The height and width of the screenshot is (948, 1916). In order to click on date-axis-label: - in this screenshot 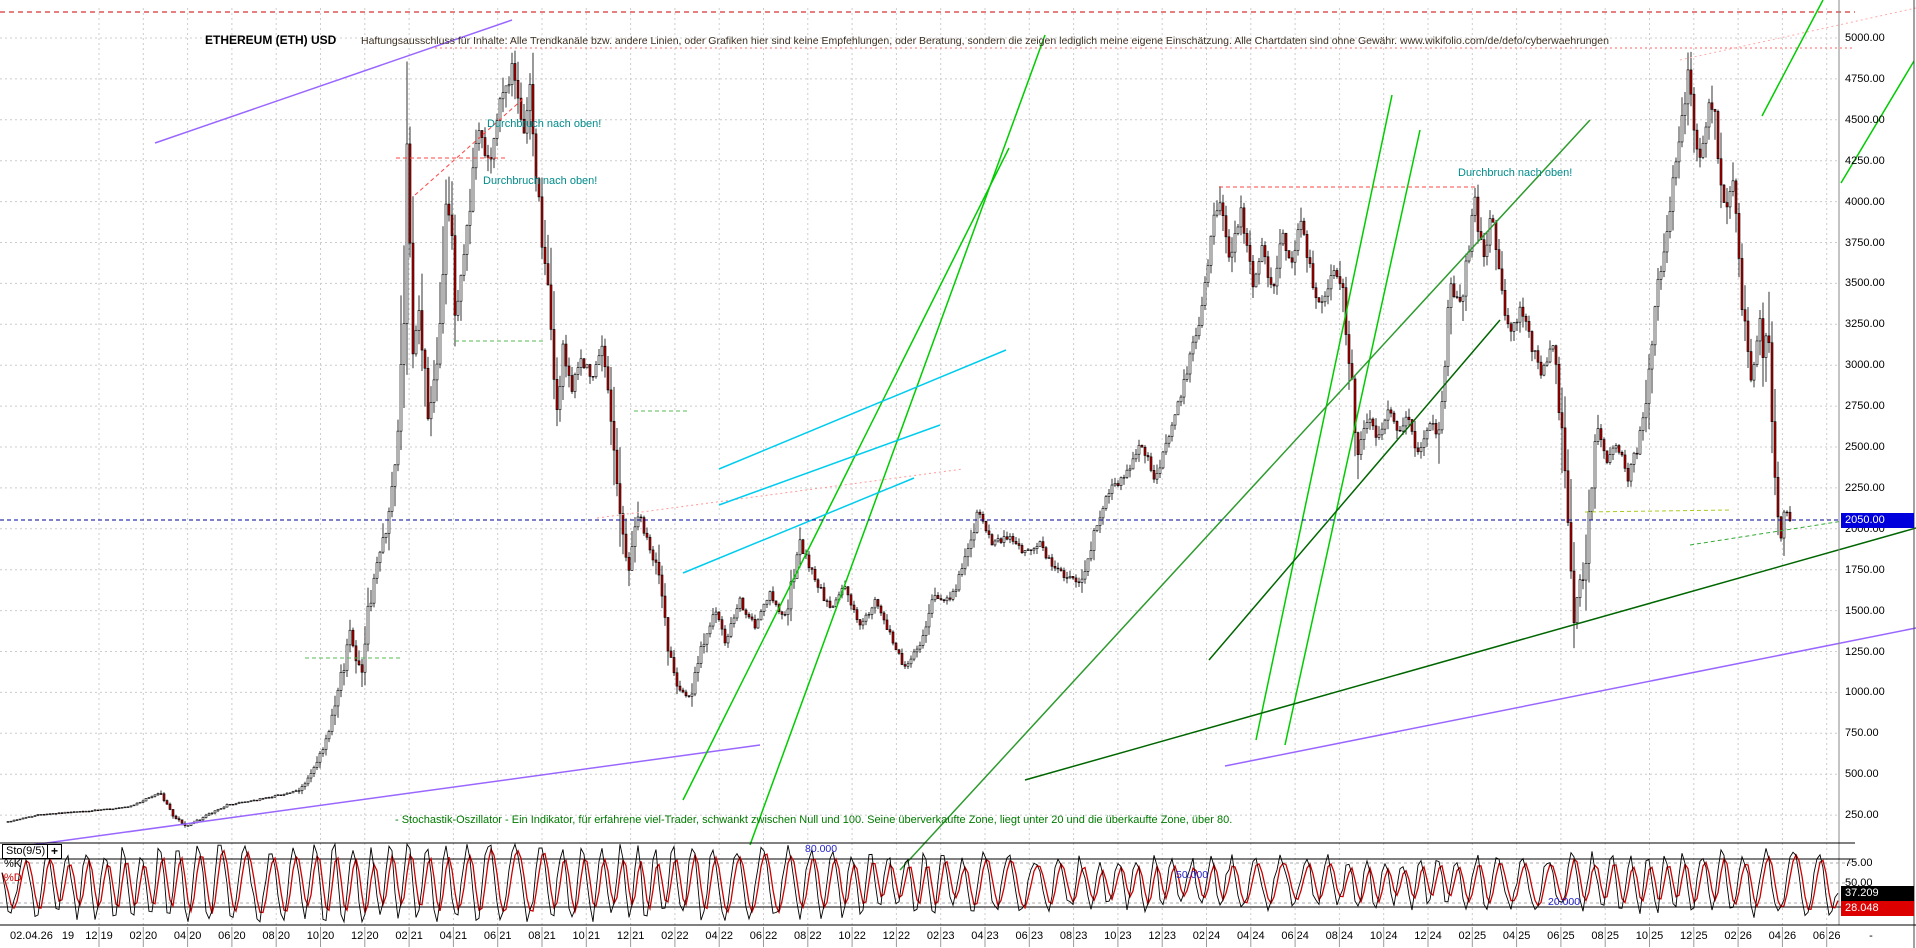, I will do `click(1871, 936)`.